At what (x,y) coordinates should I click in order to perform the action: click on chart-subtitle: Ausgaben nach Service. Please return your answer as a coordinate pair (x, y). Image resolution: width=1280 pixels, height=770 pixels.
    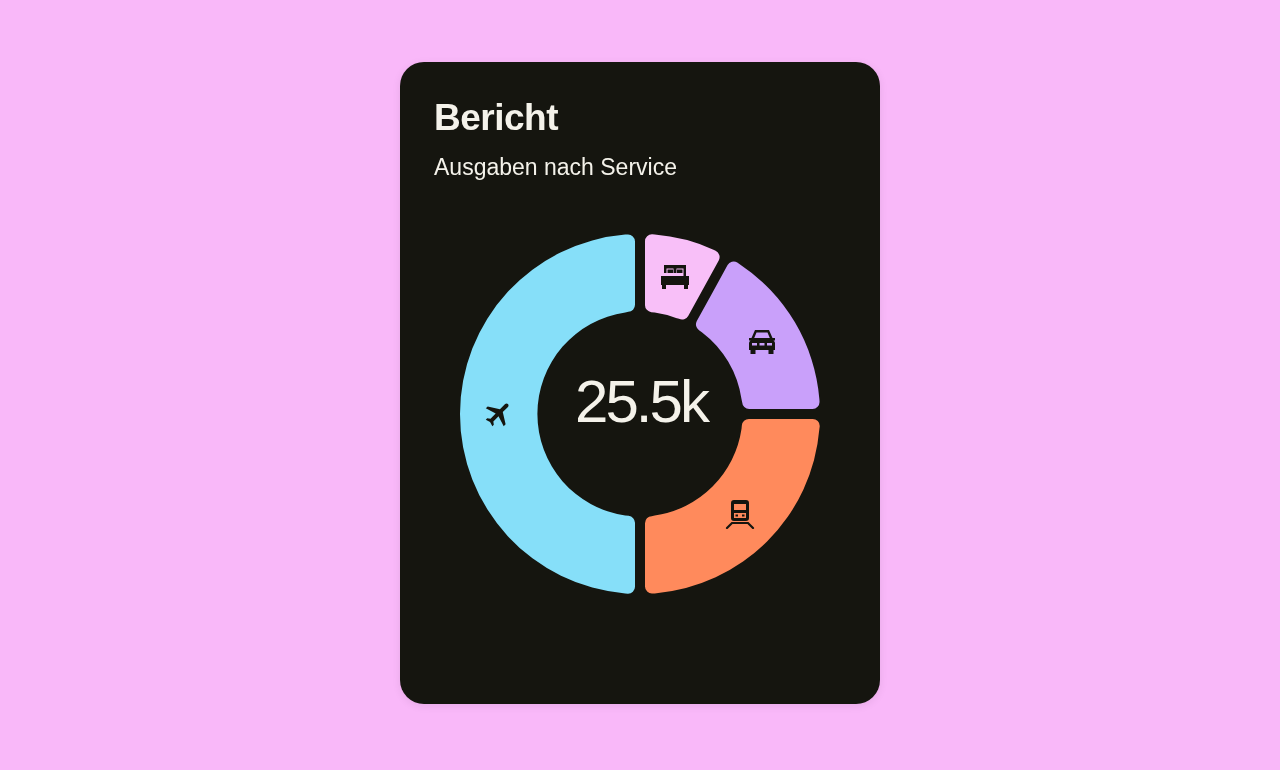
    Looking at the image, I should click on (555, 167).